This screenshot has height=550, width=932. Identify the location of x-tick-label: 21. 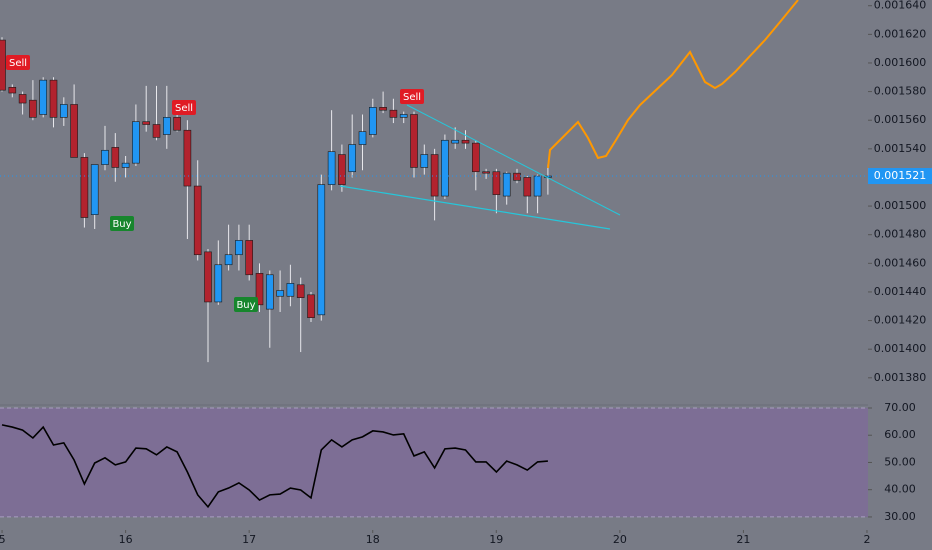
(743, 539).